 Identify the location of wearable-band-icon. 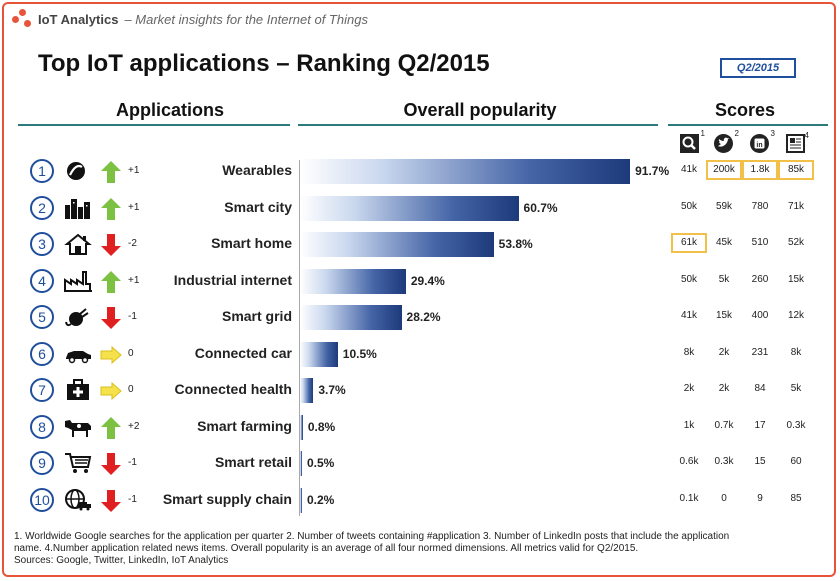
(78, 171).